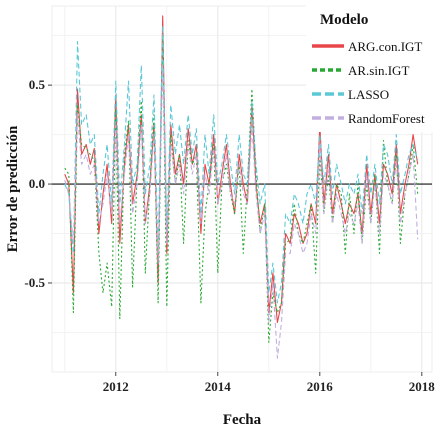 The image size is (439, 434). I want to click on y-tick-label: 0.0, so click(37, 183).